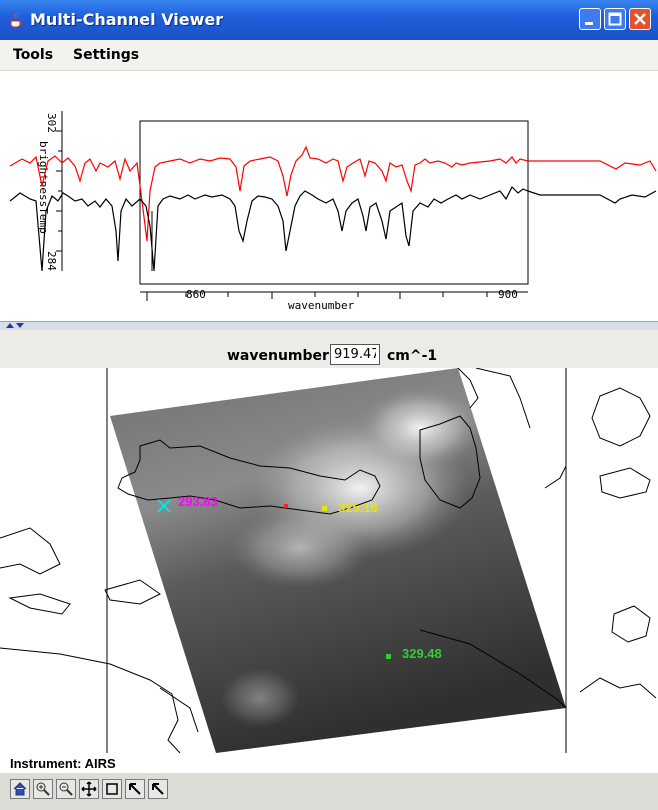  I want to click on probe-cyan-cross, so click(164, 506).